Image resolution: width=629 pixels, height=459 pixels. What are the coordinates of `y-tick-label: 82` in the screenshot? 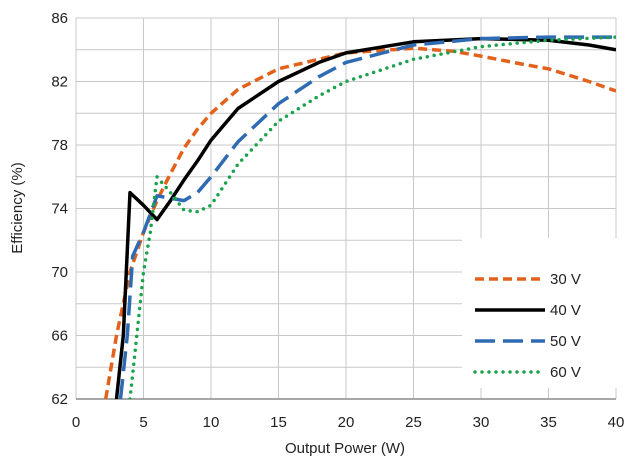 It's located at (59, 82).